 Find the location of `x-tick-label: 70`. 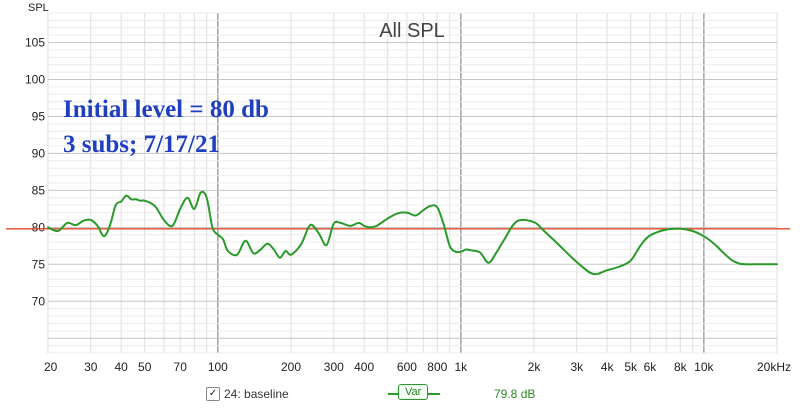

x-tick-label: 70 is located at coordinates (181, 367).